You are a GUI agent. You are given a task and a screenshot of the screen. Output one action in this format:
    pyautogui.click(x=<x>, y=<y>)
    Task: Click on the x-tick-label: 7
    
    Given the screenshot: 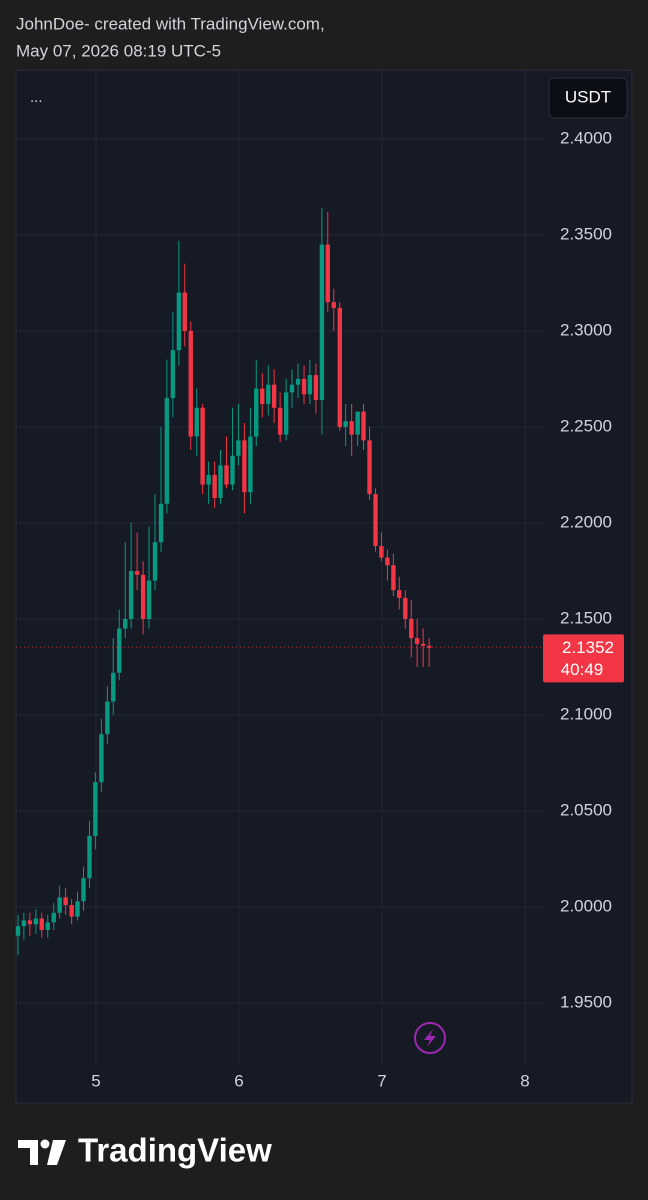 What is the action you would take?
    pyautogui.click(x=381, y=1080)
    